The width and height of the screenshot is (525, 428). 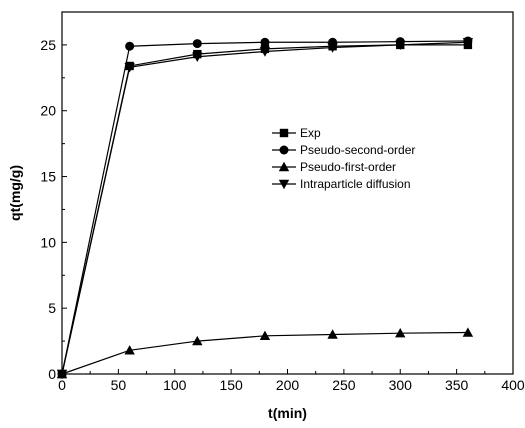 I want to click on legend-label: Exp, so click(x=310, y=133).